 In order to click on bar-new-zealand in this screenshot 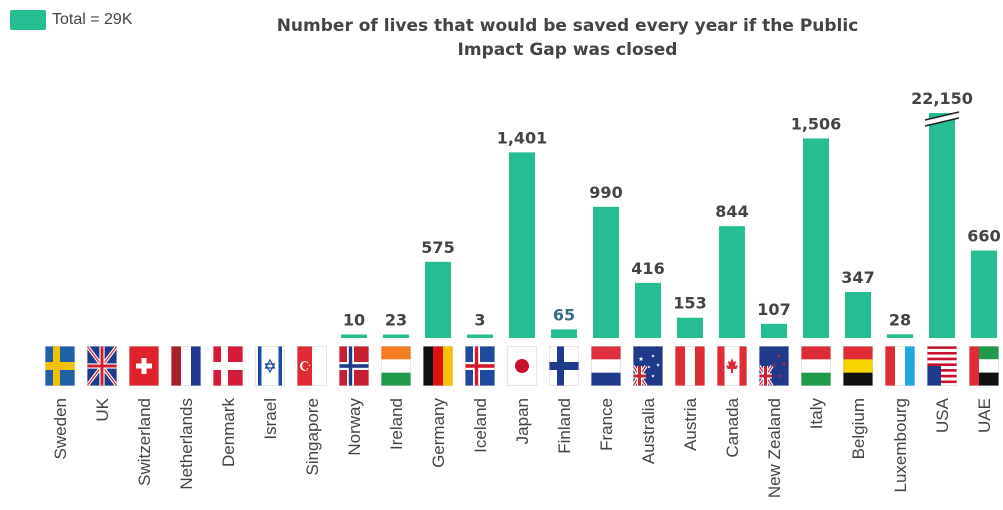, I will do `click(774, 330)`.